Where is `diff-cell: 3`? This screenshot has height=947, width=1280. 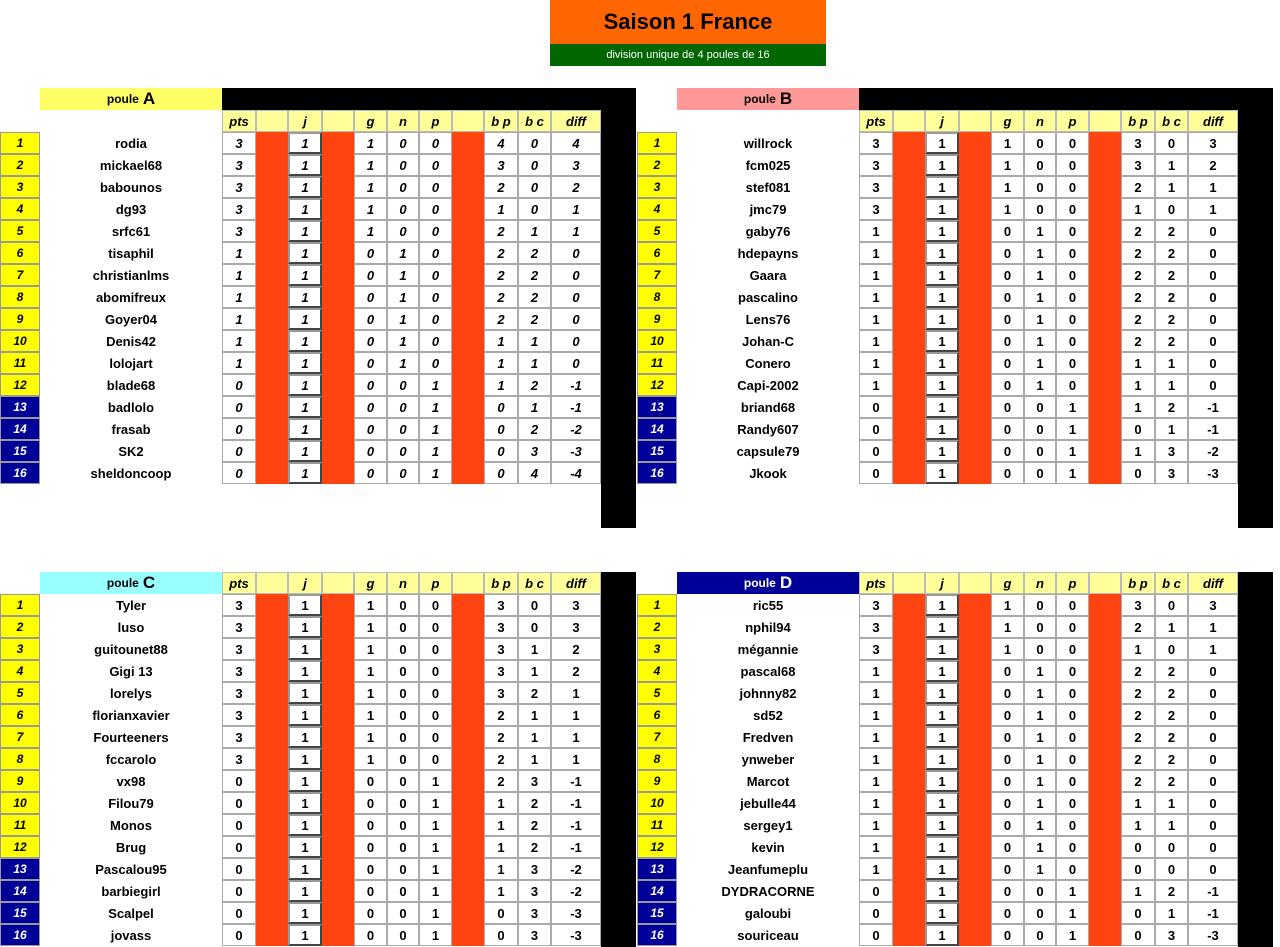
diff-cell: 3 is located at coordinates (576, 627).